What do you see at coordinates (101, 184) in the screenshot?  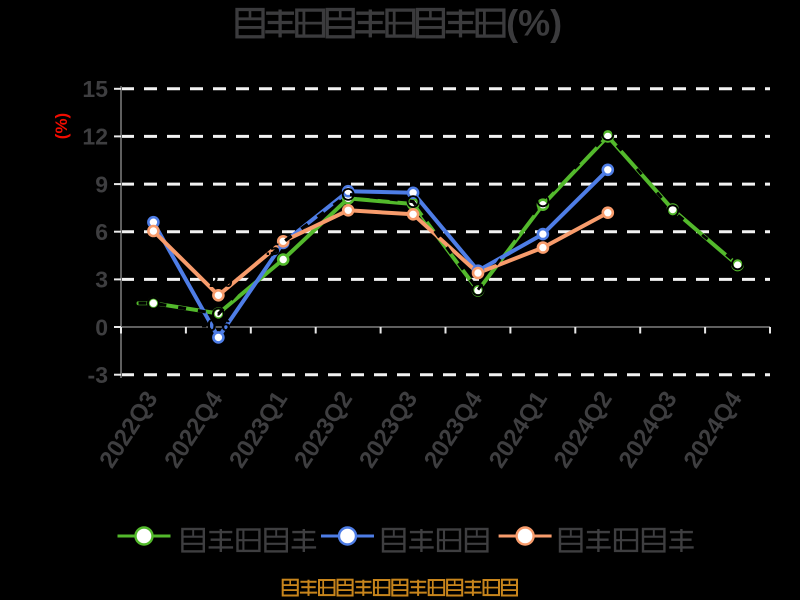 I see `svg-text: 9` at bounding box center [101, 184].